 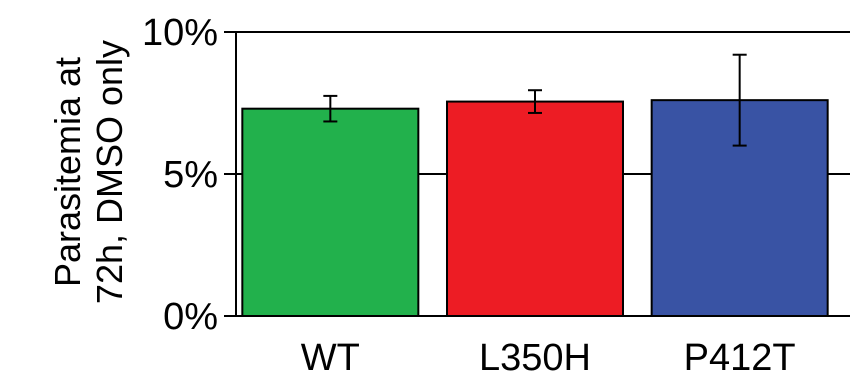 I want to click on error-bars, so click(x=535, y=100).